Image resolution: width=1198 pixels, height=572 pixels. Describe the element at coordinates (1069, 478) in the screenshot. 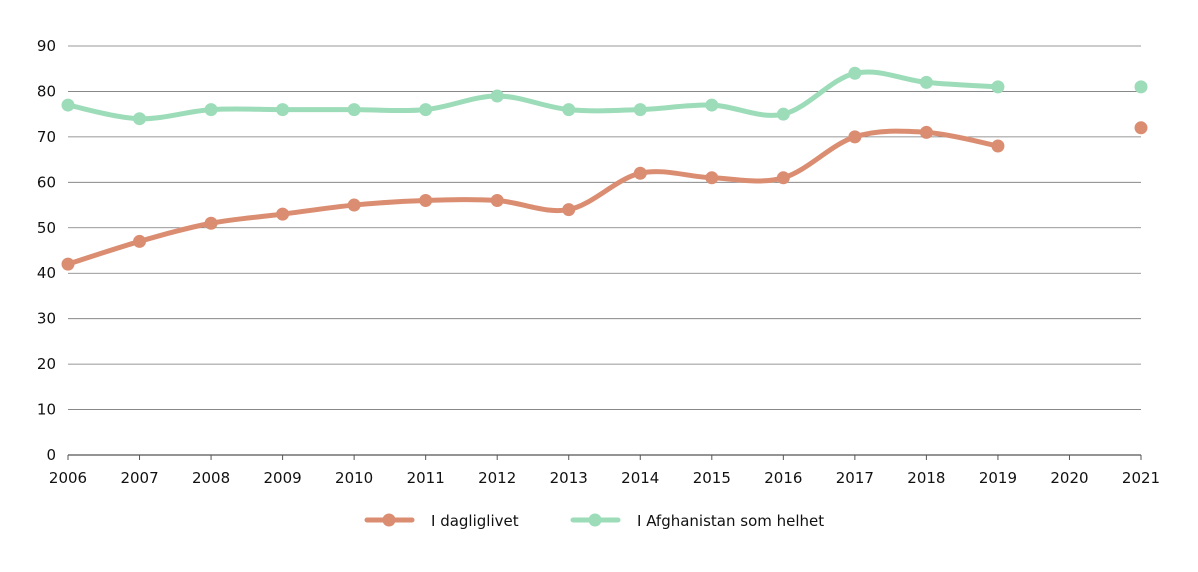

I see `x-tick-label: 2020` at that location.